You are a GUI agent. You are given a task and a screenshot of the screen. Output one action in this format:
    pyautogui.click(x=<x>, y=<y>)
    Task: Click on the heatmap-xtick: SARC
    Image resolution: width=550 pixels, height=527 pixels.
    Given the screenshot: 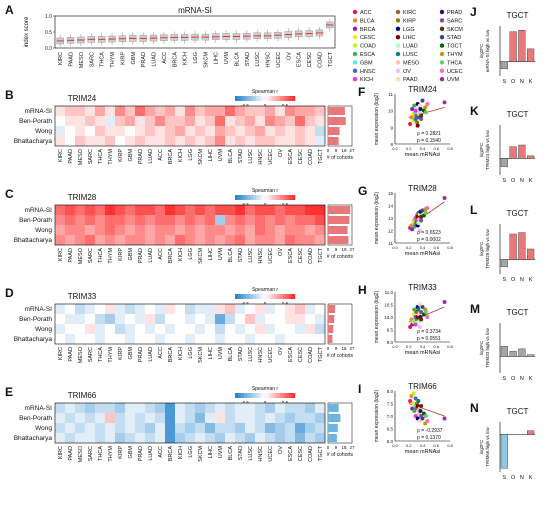 What is the action you would take?
    pyautogui.click(x=91, y=156)
    